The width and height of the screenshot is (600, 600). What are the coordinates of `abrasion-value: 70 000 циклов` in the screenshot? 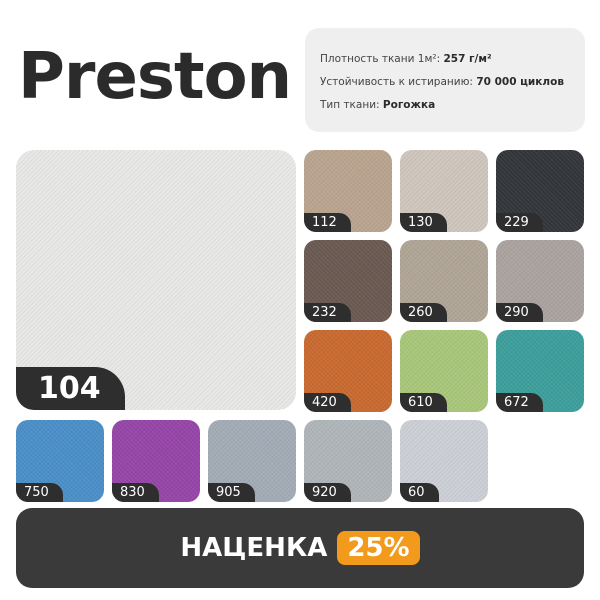 It's located at (520, 82).